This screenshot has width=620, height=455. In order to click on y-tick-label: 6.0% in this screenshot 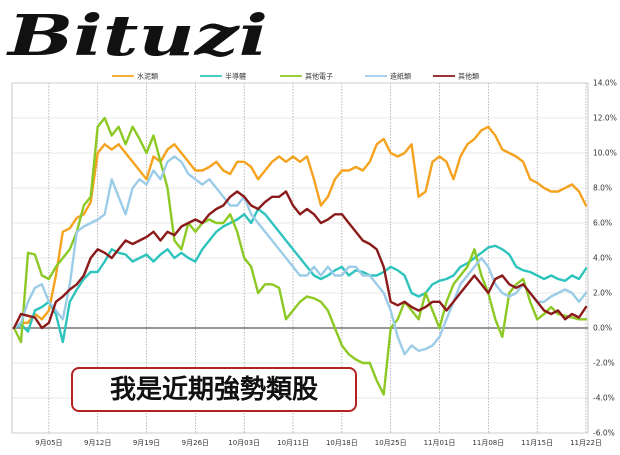, I will do `click(602, 223)`.